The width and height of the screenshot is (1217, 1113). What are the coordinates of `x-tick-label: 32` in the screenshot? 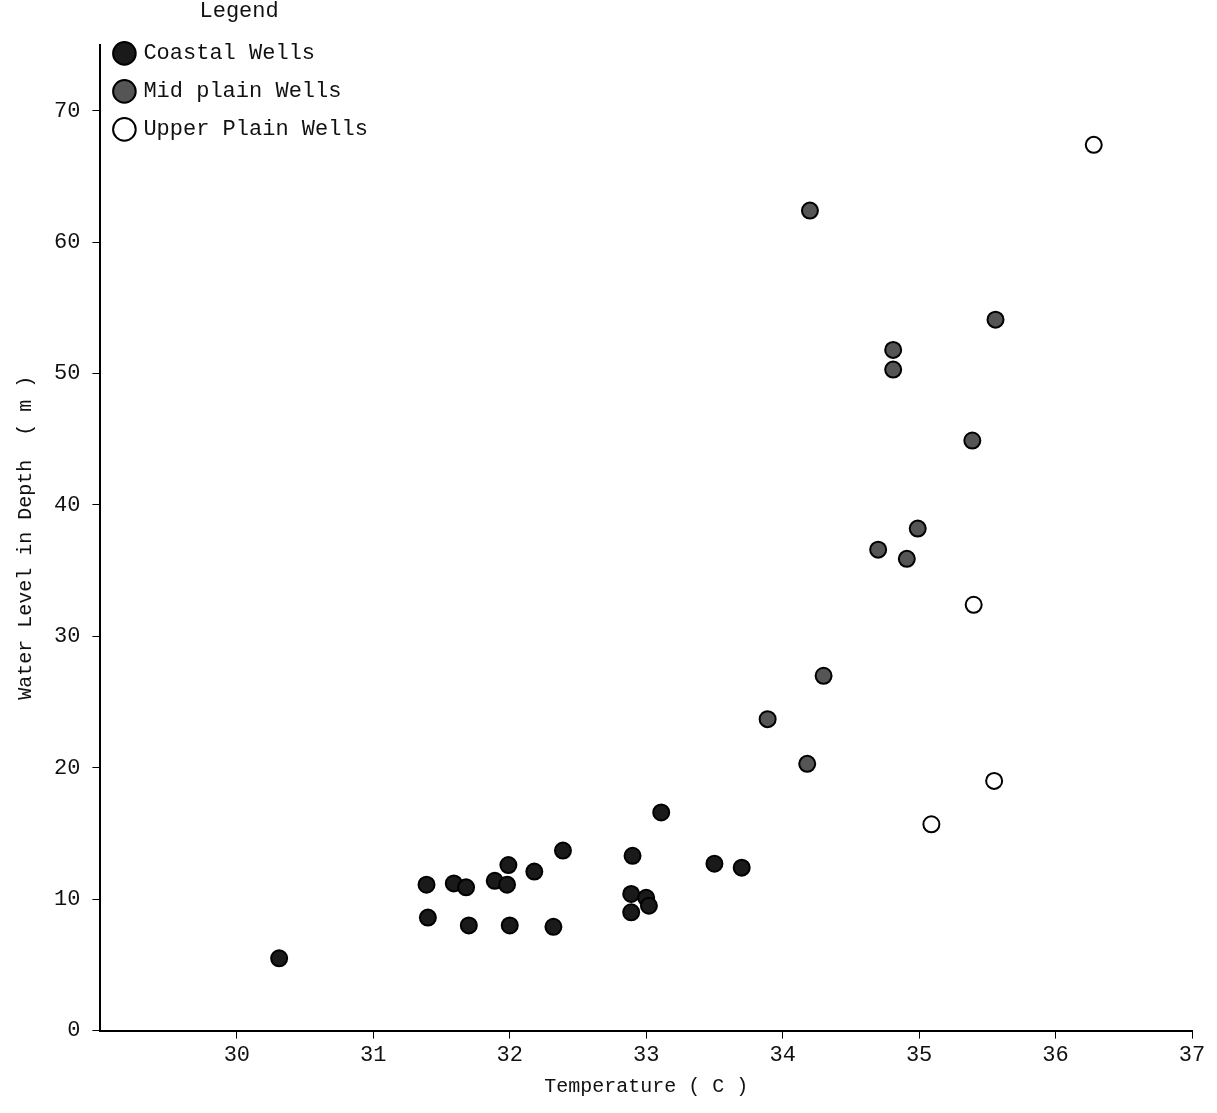 It's located at (509, 1055).